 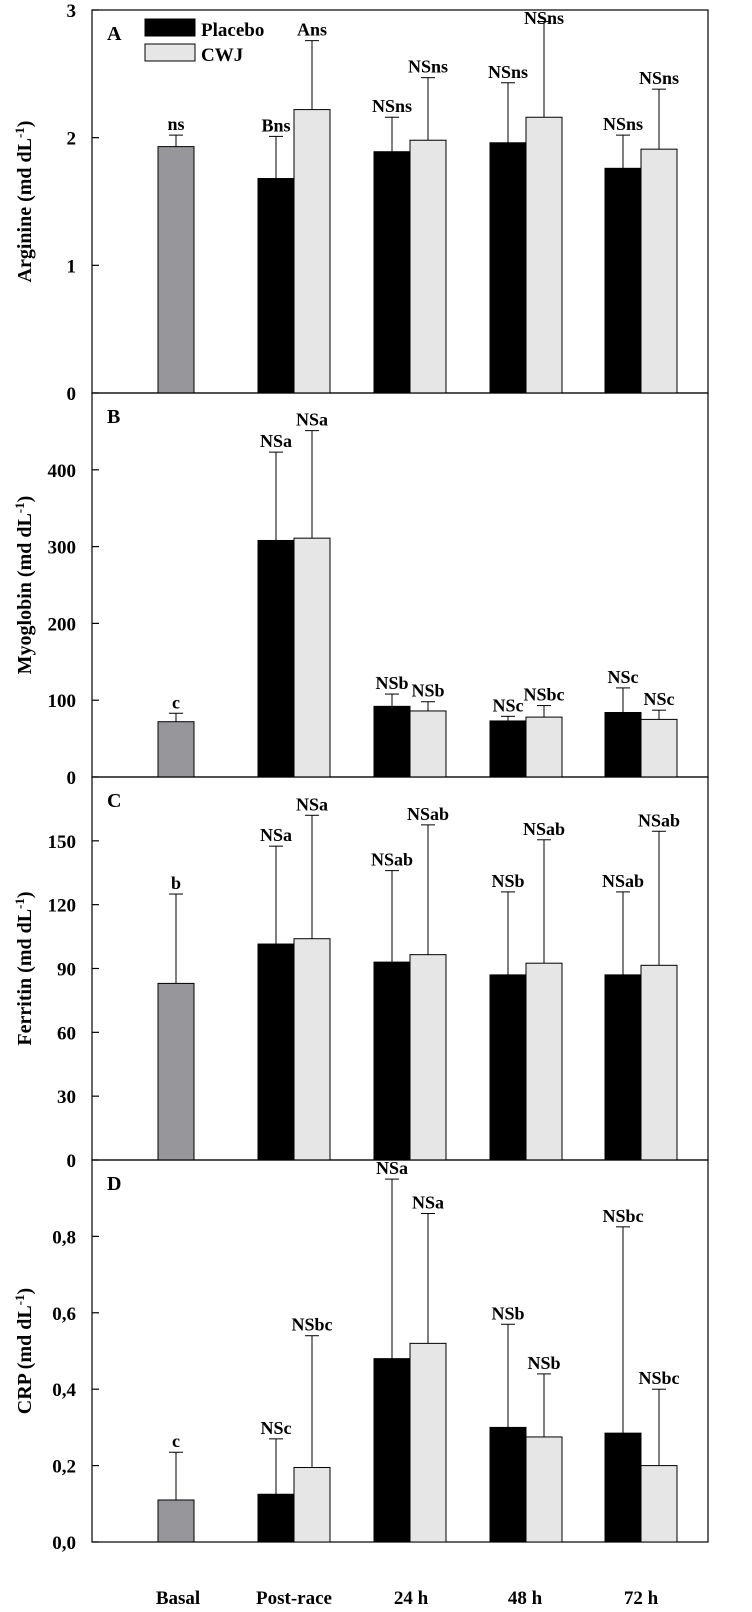 What do you see at coordinates (392, 1450) in the screenshot?
I see `panel-d-24h-placebo-bar` at bounding box center [392, 1450].